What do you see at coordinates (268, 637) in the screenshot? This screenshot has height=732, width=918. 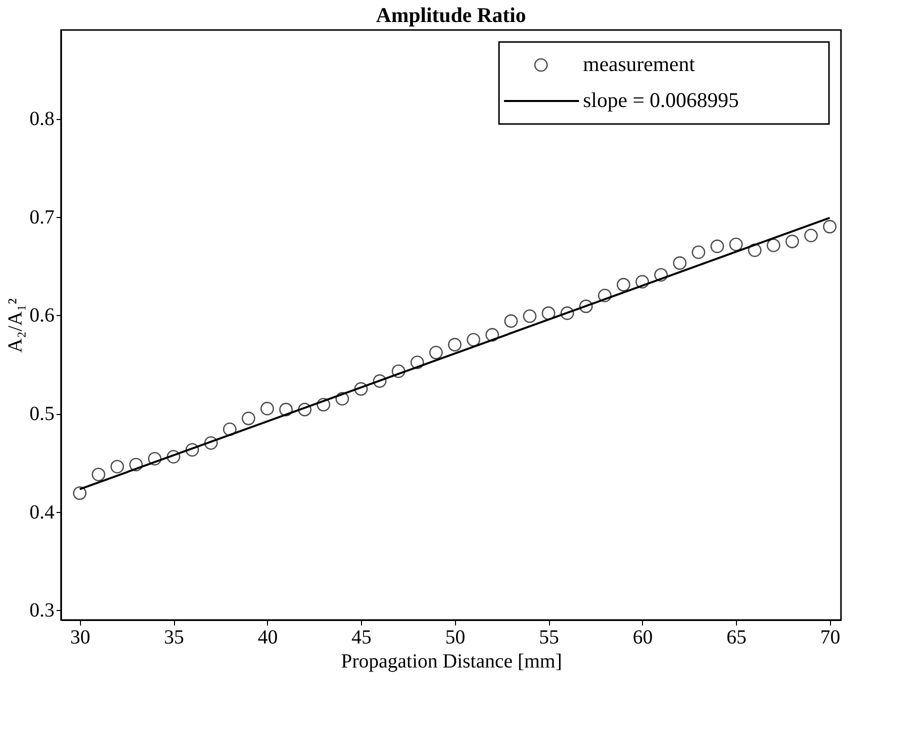 I see `x-tick-label: 40` at bounding box center [268, 637].